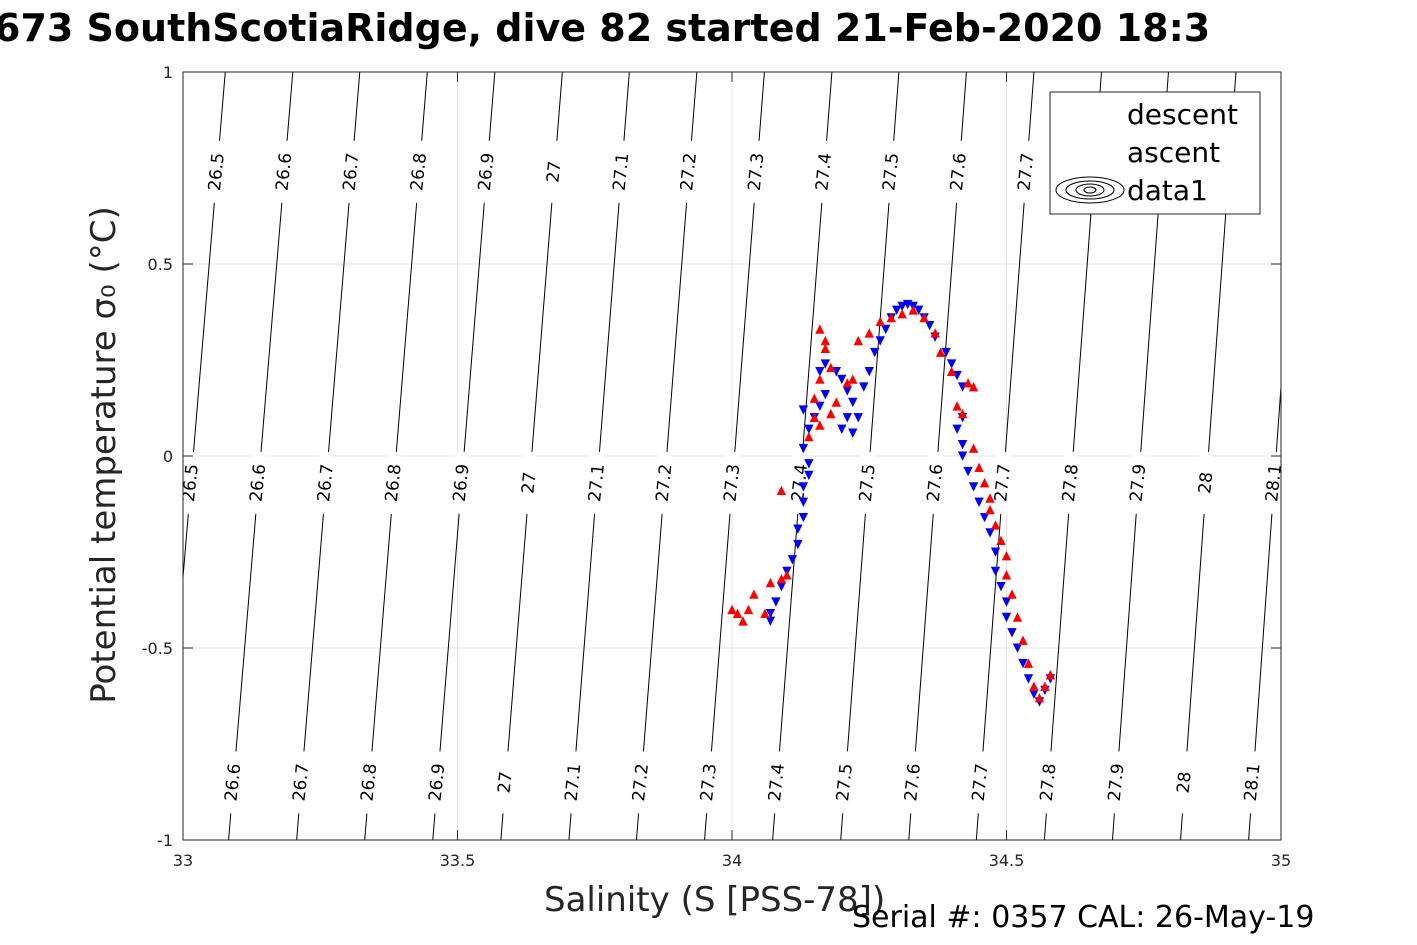 Image resolution: width=1417 pixels, height=945 pixels. I want to click on contour-label: 28, so click(1185, 783).